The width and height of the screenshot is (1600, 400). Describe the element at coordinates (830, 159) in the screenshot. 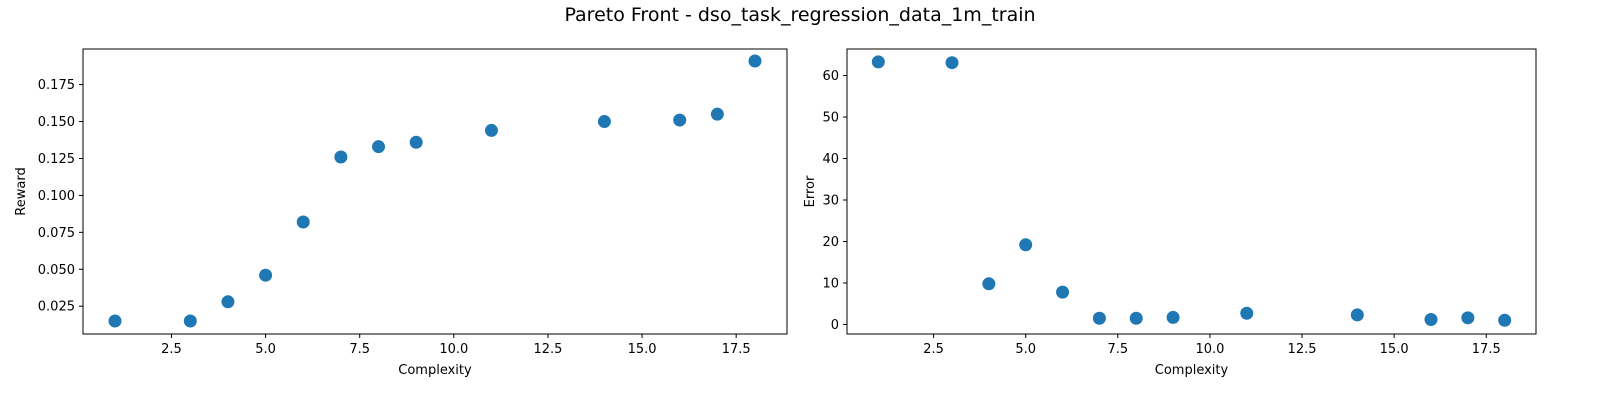

I see `error-ytick-label-4: 40` at that location.